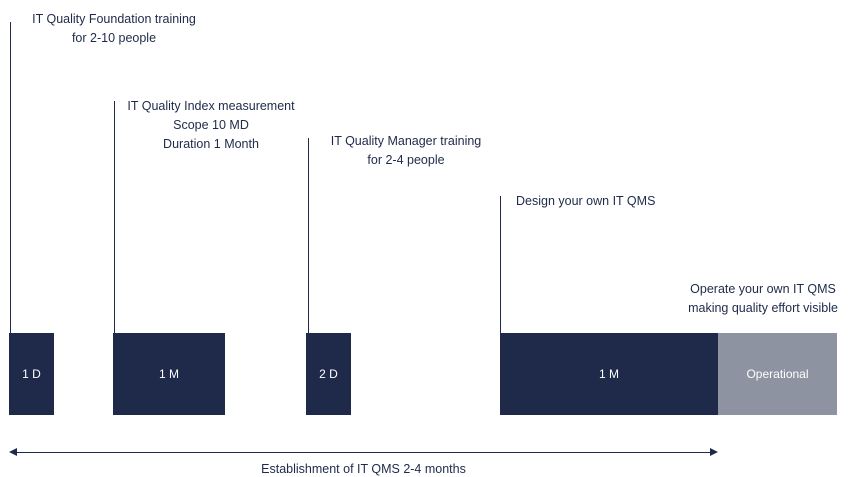 The width and height of the screenshot is (848, 477). I want to click on milestone-label-line: IT Quality Manager training, so click(406, 141).